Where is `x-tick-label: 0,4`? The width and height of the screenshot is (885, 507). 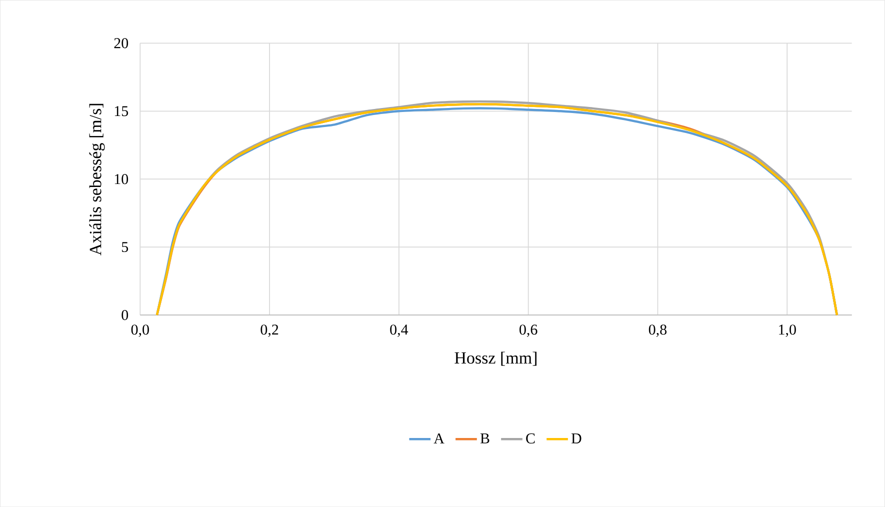 x-tick-label: 0,4 is located at coordinates (399, 330).